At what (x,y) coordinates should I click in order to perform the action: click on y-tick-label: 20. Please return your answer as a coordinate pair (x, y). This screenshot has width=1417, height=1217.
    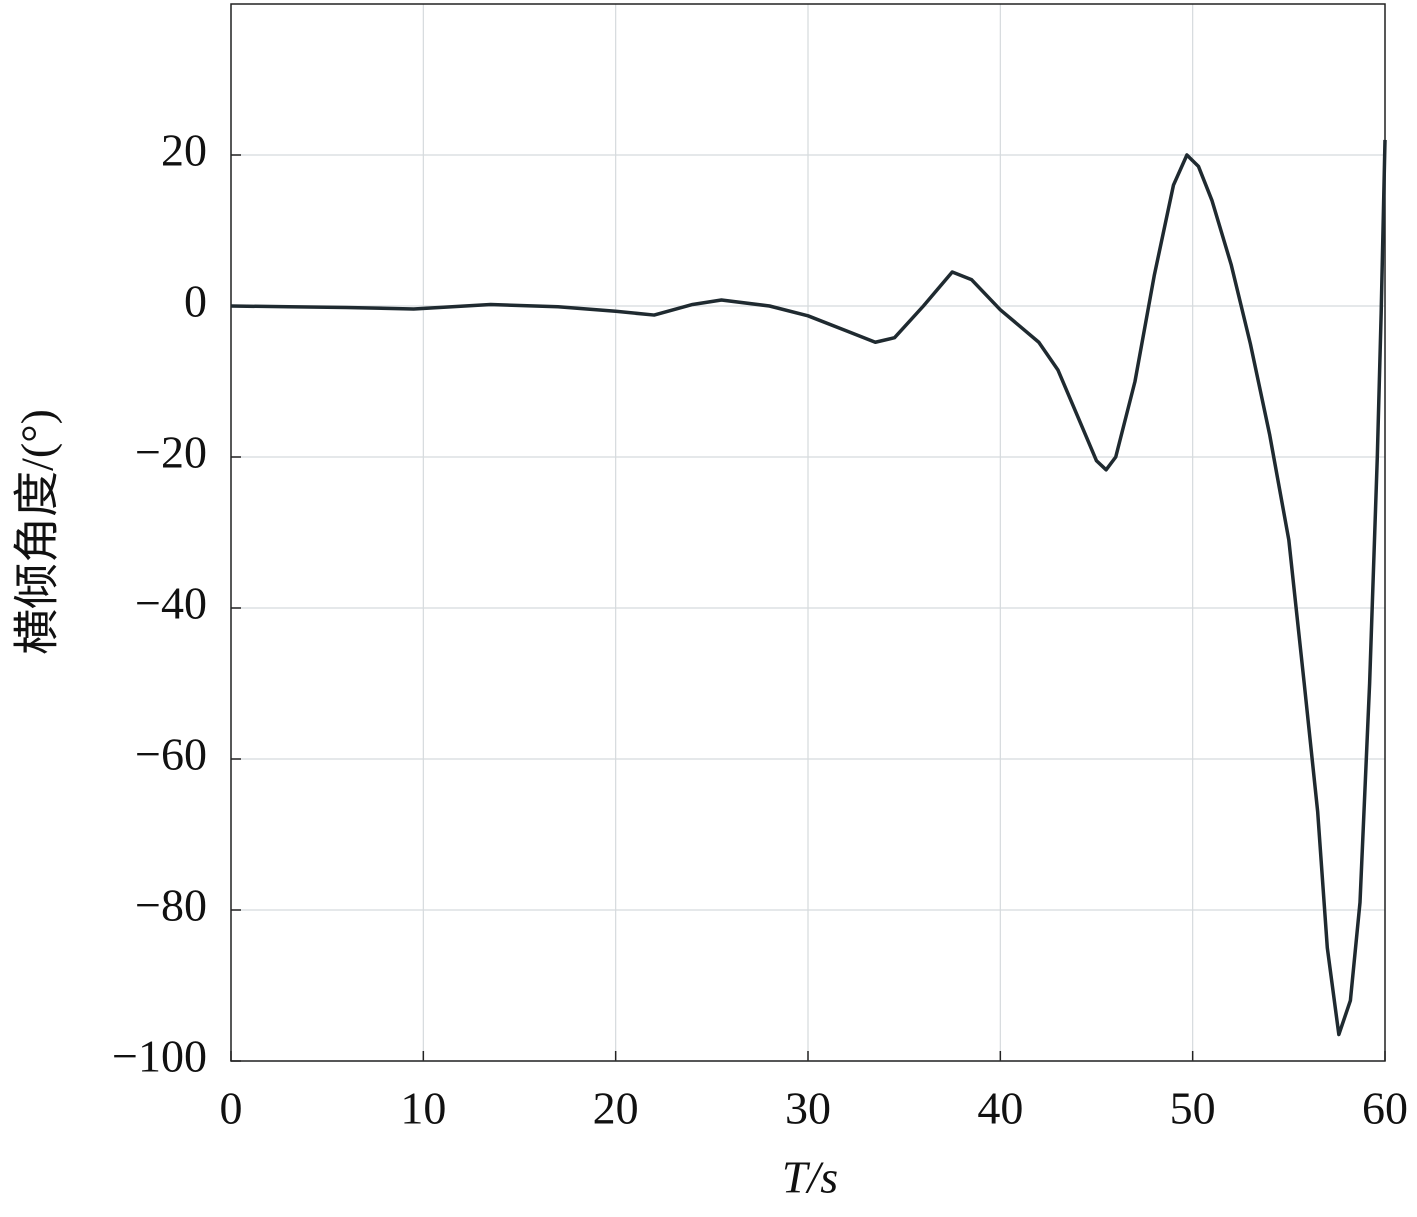
    Looking at the image, I should click on (184, 150).